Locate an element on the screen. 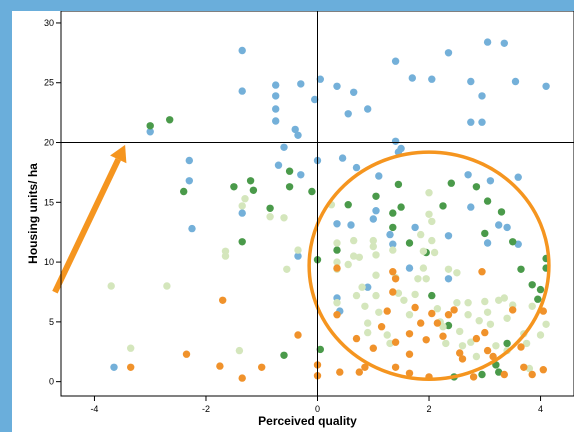 Image resolution: width=574 pixels, height=432 pixels. x-tick-label: -2 is located at coordinates (206, 409).